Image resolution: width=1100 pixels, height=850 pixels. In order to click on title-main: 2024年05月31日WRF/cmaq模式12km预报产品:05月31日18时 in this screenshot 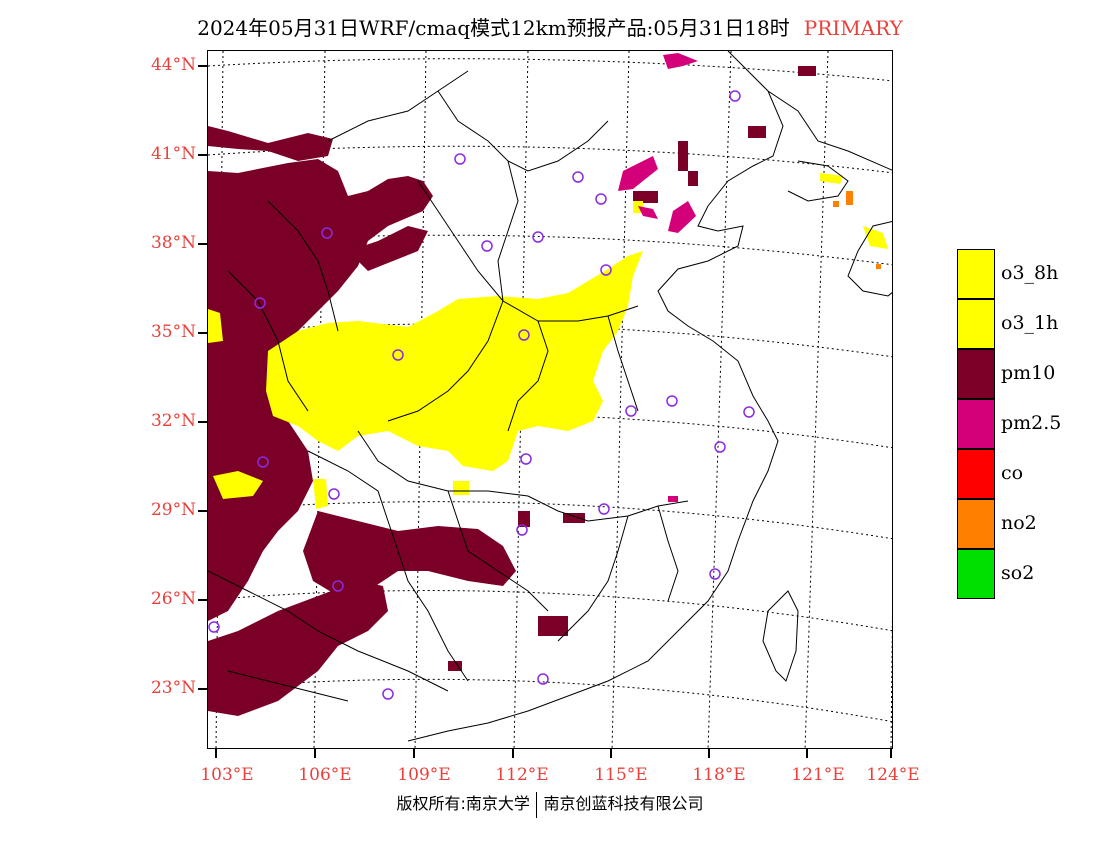, I will do `click(493, 28)`.